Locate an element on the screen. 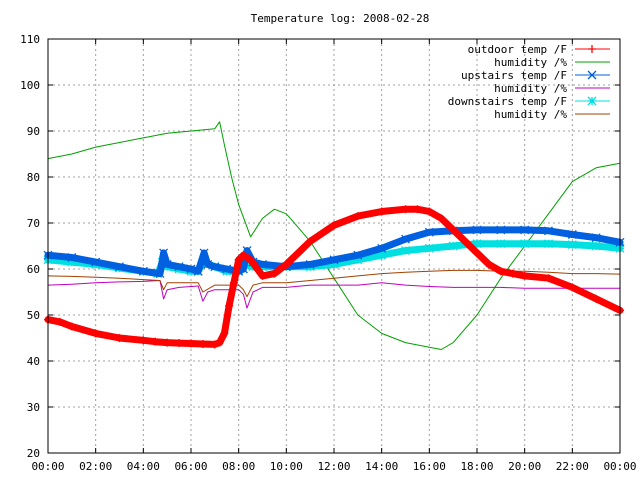 This screenshot has height=480, width=640. x-tick-label: 04:00 is located at coordinates (143, 466).